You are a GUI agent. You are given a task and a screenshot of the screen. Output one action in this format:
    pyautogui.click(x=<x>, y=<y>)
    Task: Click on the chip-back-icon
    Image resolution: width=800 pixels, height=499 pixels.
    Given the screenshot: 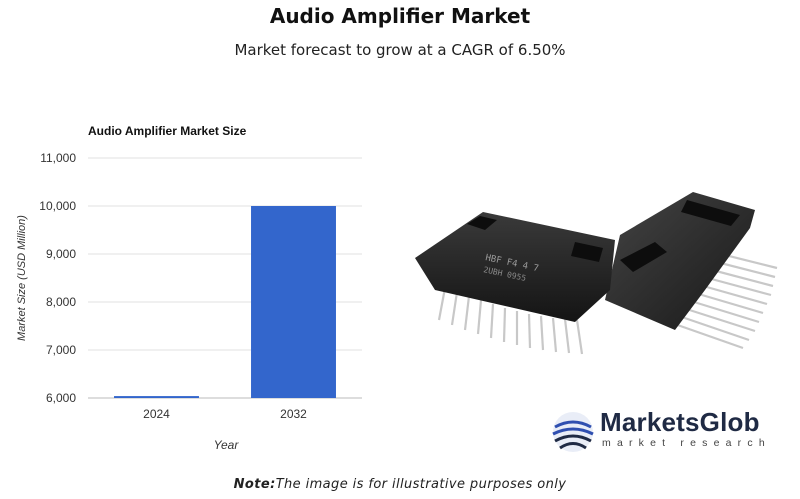 What is the action you would take?
    pyautogui.click(x=691, y=271)
    